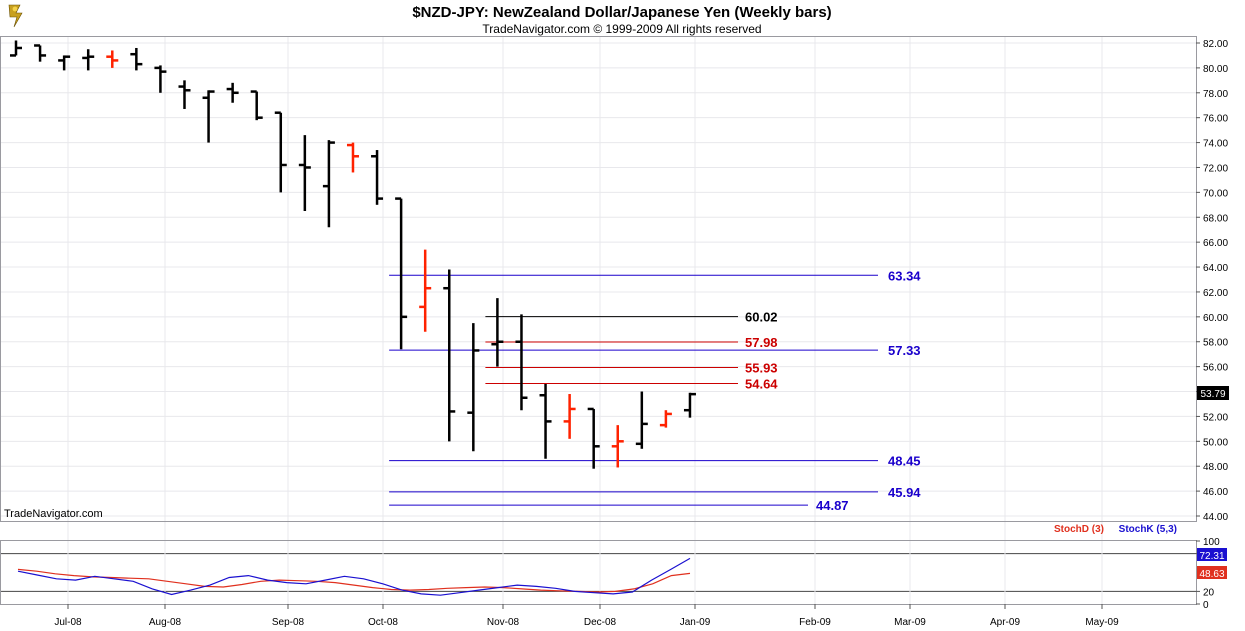 The image size is (1245, 631). What do you see at coordinates (695, 622) in the screenshot?
I see `time-tick-label: Jan-09` at bounding box center [695, 622].